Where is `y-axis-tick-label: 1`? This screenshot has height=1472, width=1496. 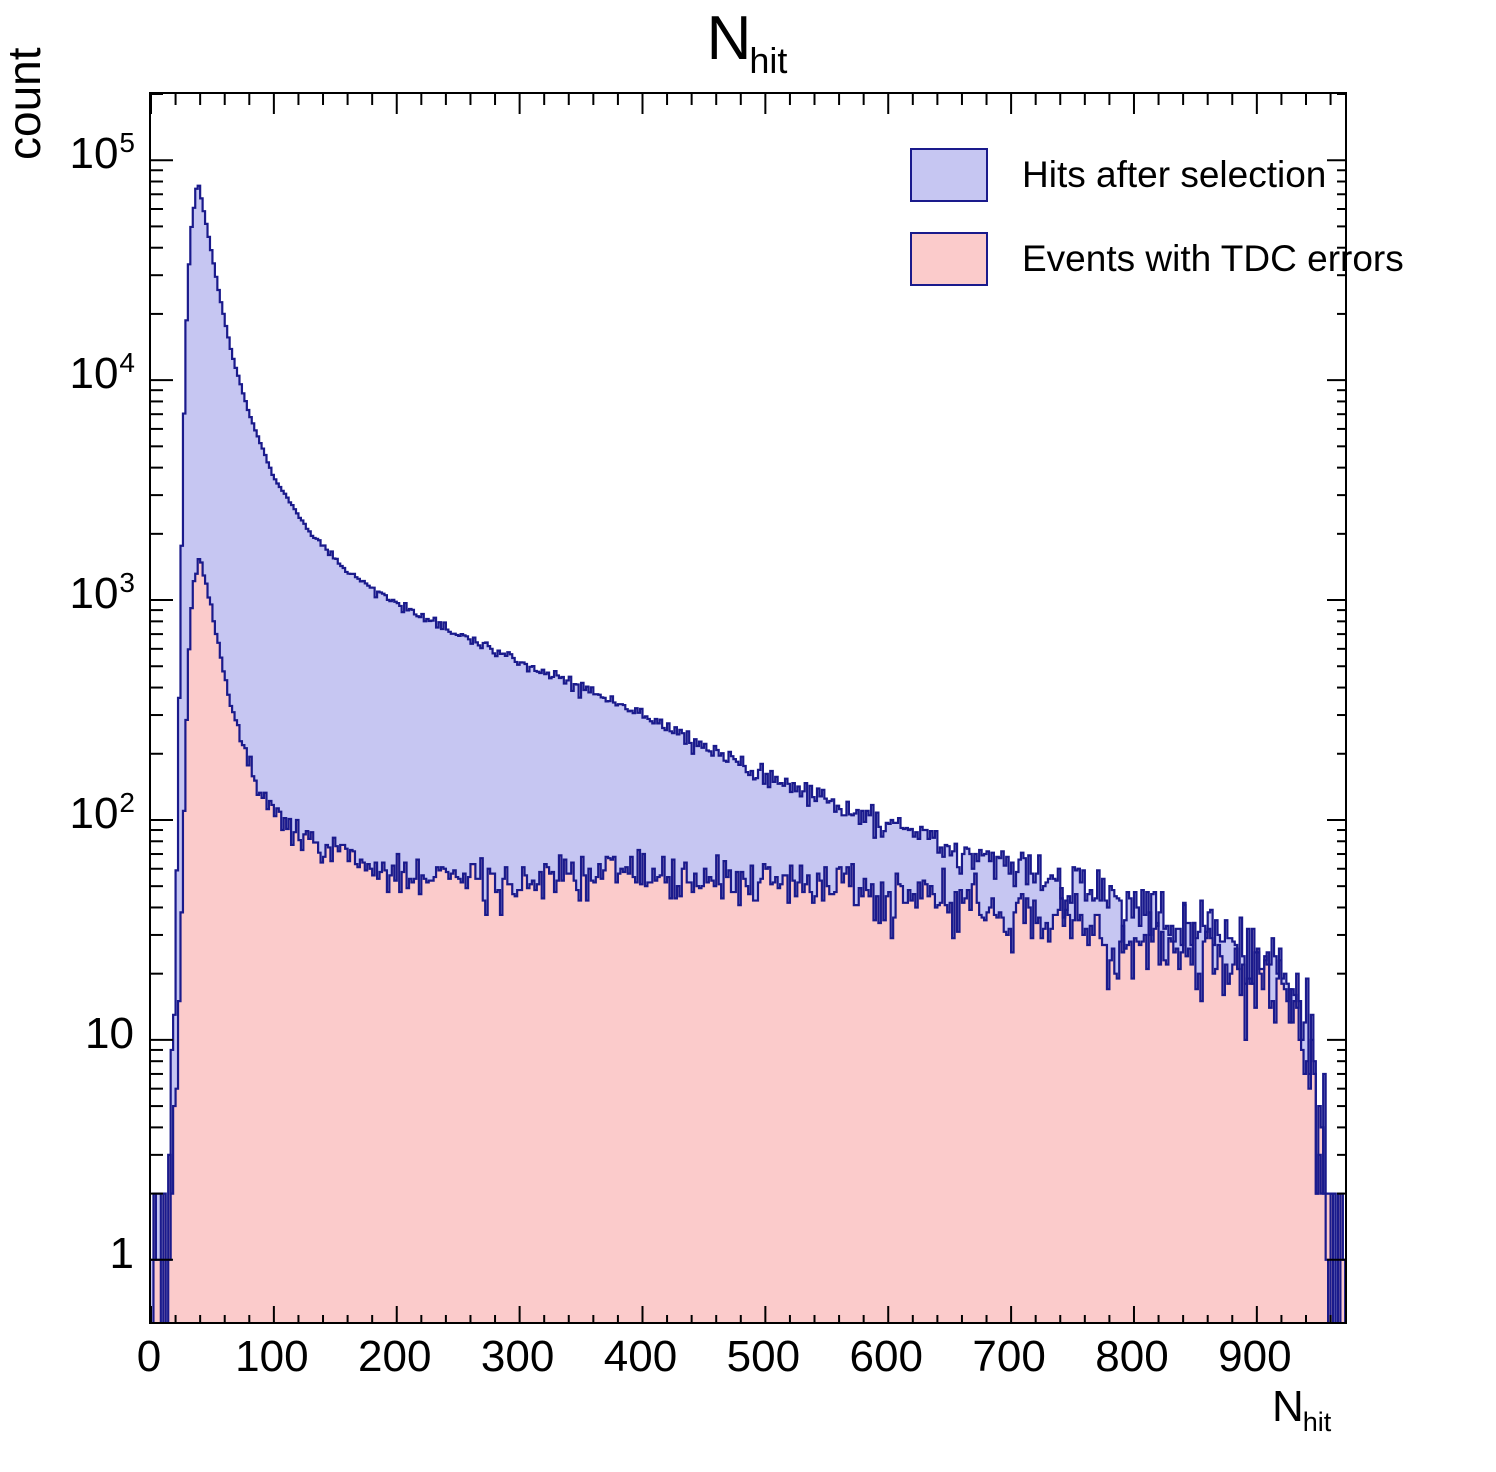
y-axis-tick-label: 1 is located at coordinates (122, 1254).